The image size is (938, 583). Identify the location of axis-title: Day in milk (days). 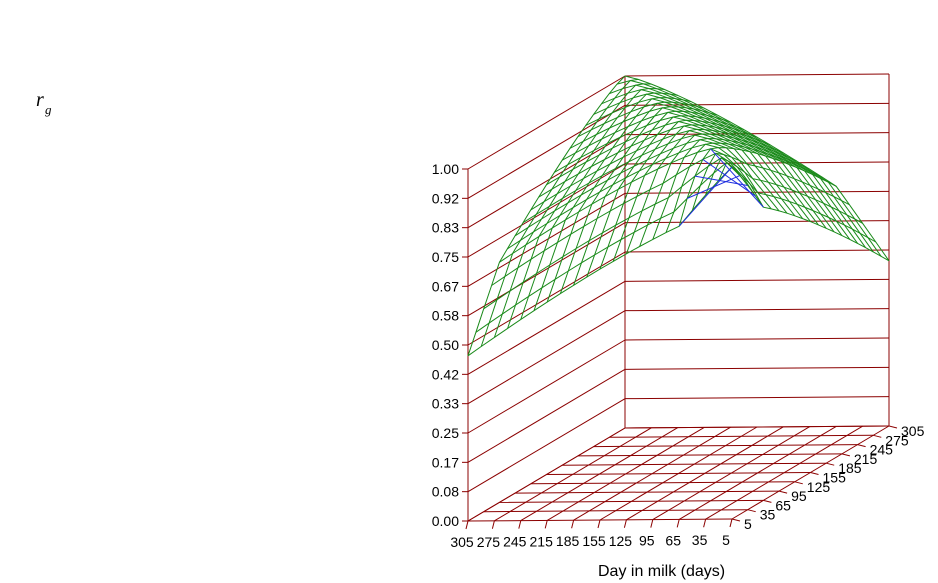
(661, 571).